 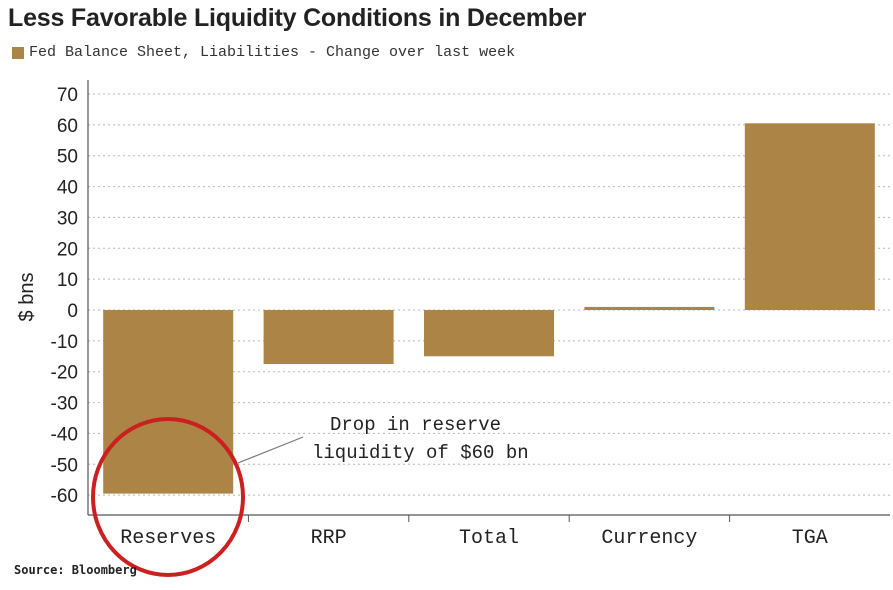 What do you see at coordinates (489, 333) in the screenshot?
I see `bar-total` at bounding box center [489, 333].